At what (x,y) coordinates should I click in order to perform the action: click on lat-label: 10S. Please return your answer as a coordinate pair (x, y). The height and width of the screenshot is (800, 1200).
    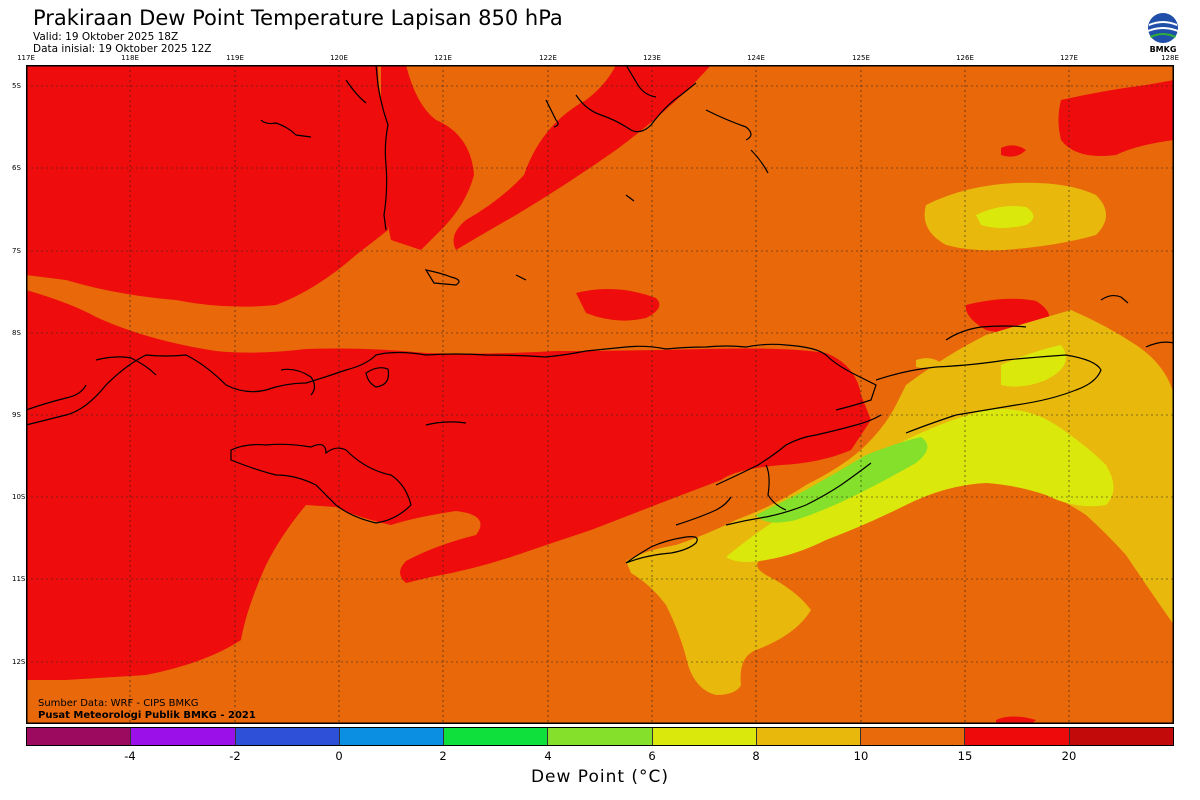
    Looking at the image, I should click on (19, 497).